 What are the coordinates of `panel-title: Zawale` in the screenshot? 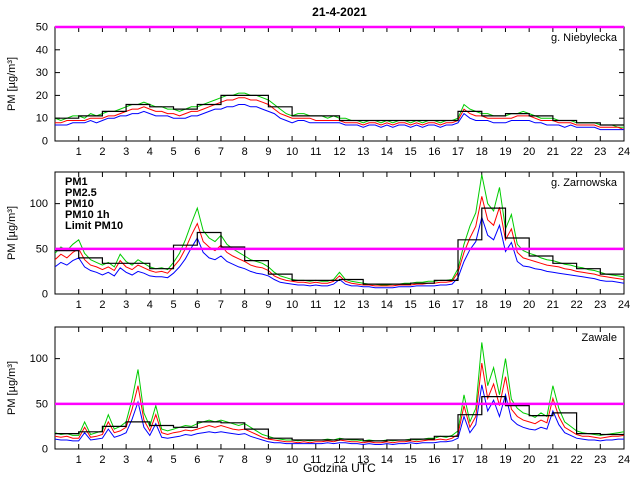 It's located at (599, 338).